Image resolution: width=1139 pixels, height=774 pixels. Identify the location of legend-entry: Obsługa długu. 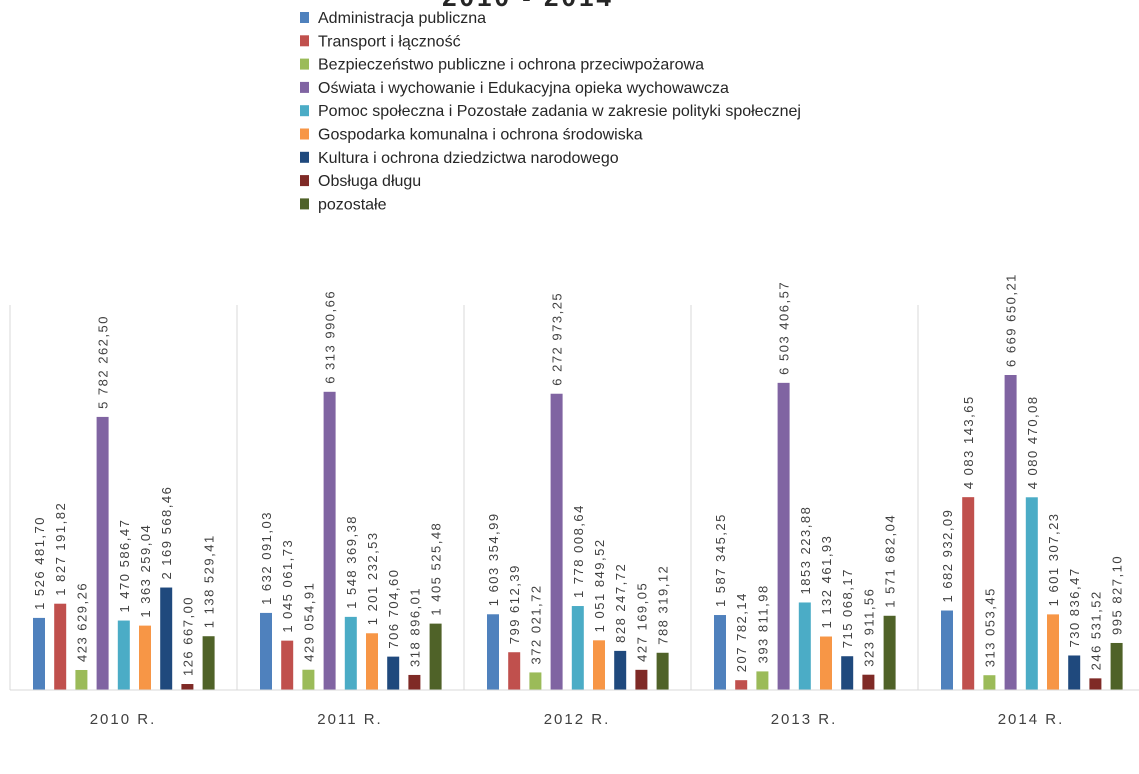
(369, 181).